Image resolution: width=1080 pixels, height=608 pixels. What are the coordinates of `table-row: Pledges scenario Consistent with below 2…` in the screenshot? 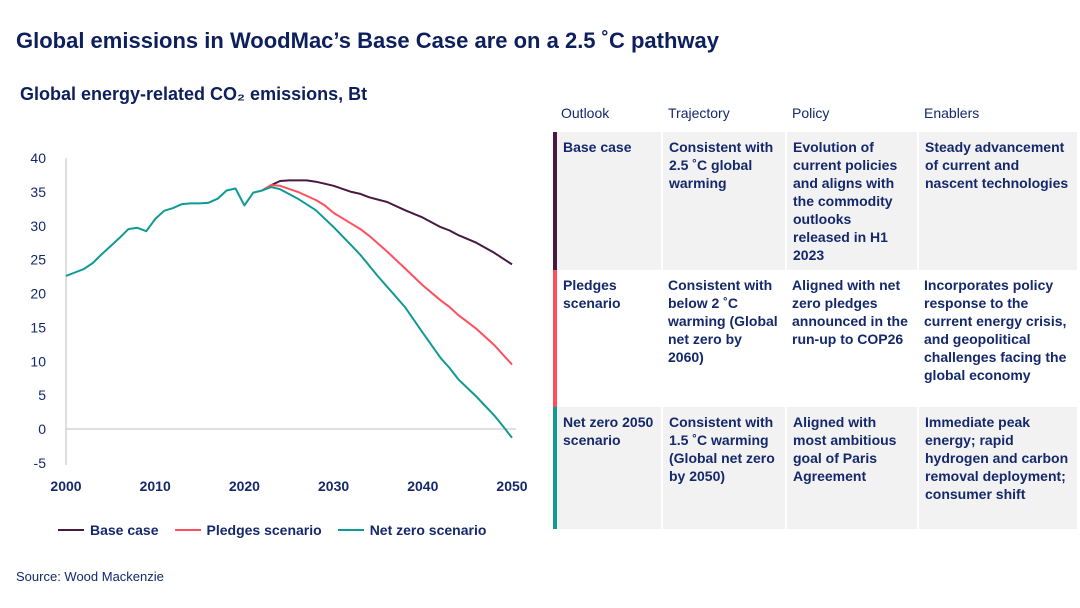 It's located at (815, 338).